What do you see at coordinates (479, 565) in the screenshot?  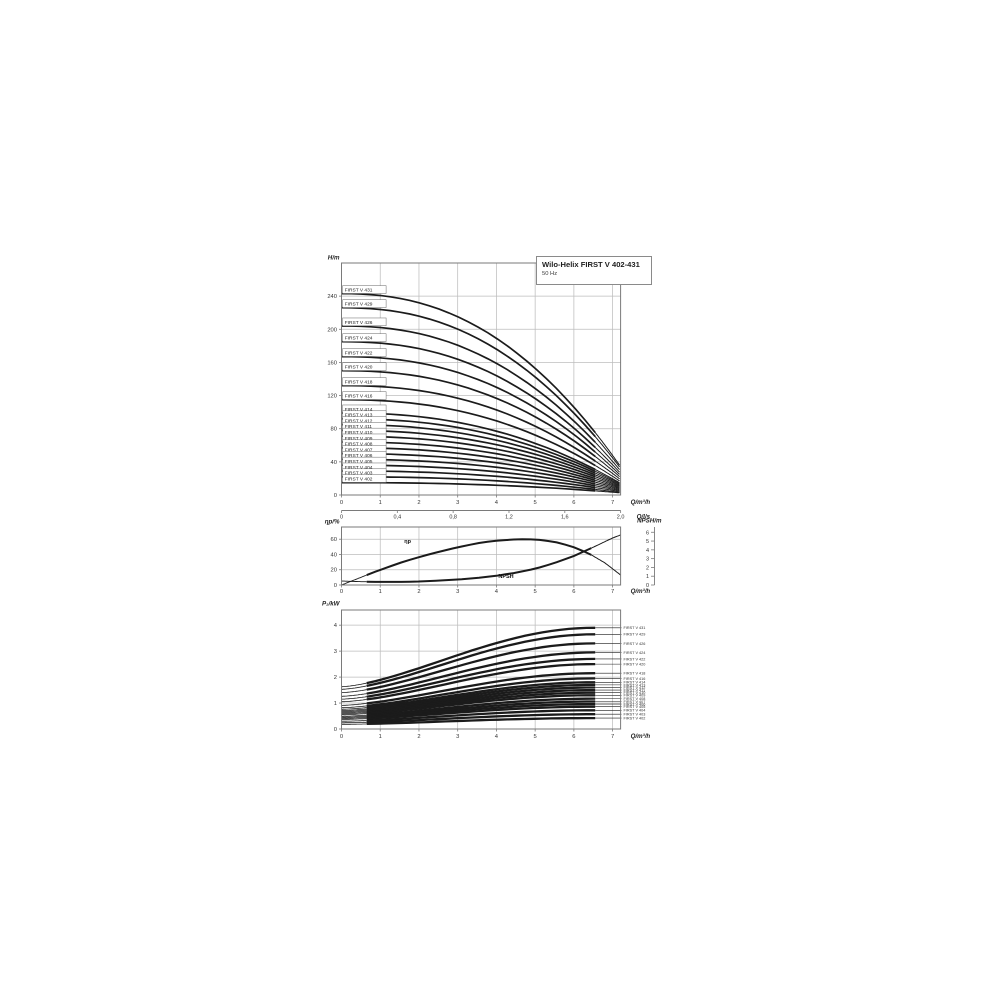 I see `NPSH-curve` at bounding box center [479, 565].